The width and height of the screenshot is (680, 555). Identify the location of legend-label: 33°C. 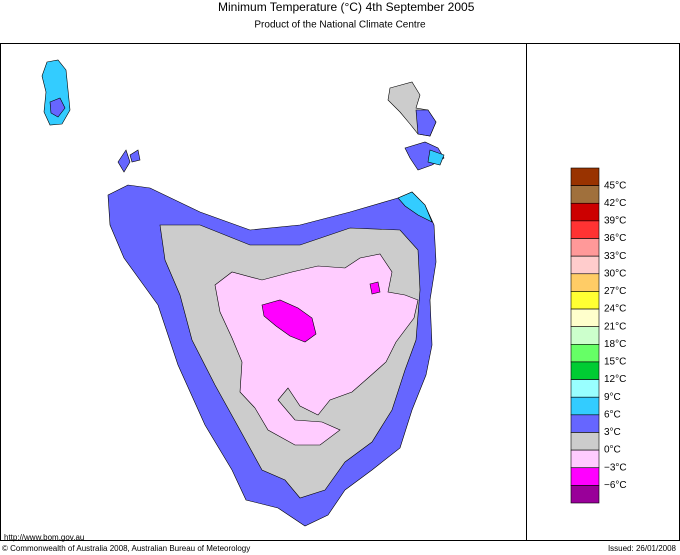
(615, 256).